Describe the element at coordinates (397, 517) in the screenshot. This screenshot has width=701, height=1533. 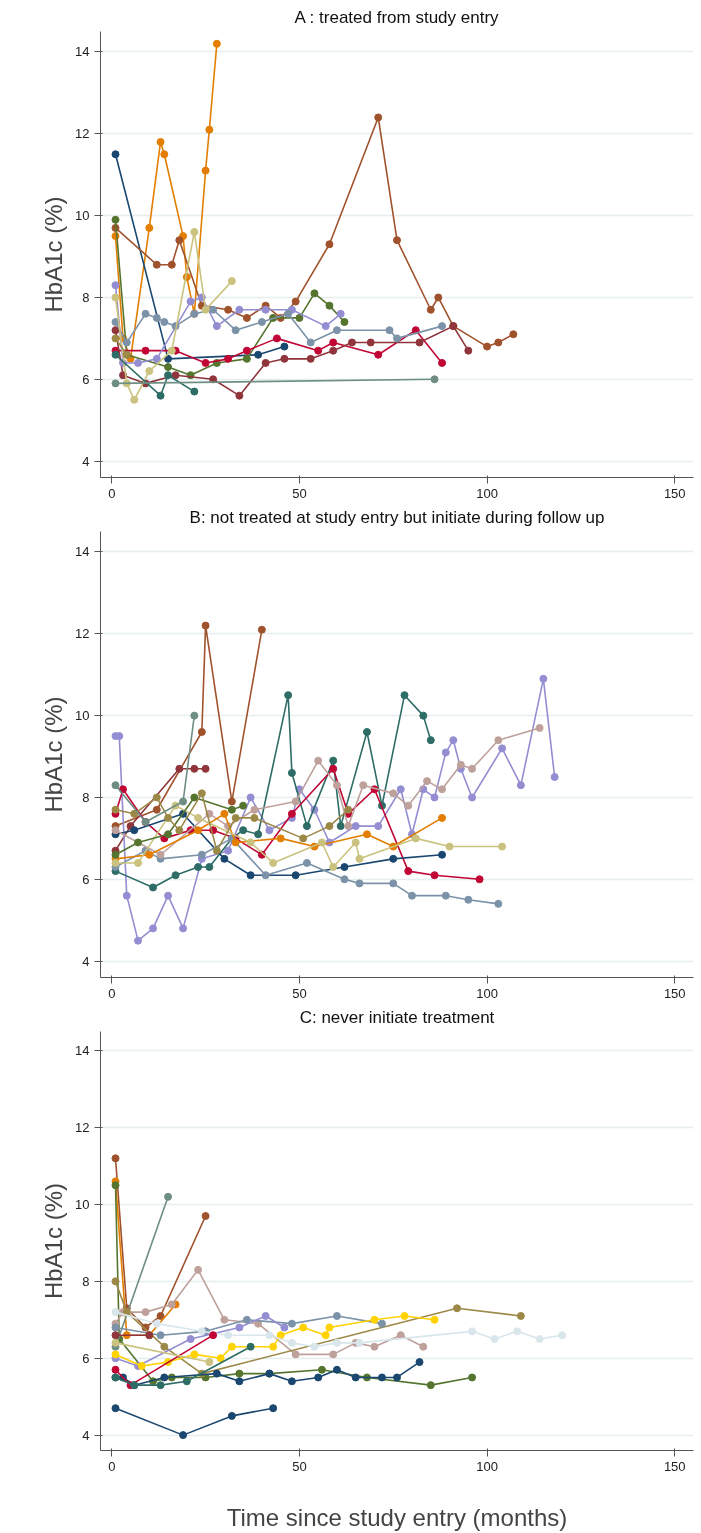
I see `chart-title: B: not treated at study entry but initiate during follow up` at that location.